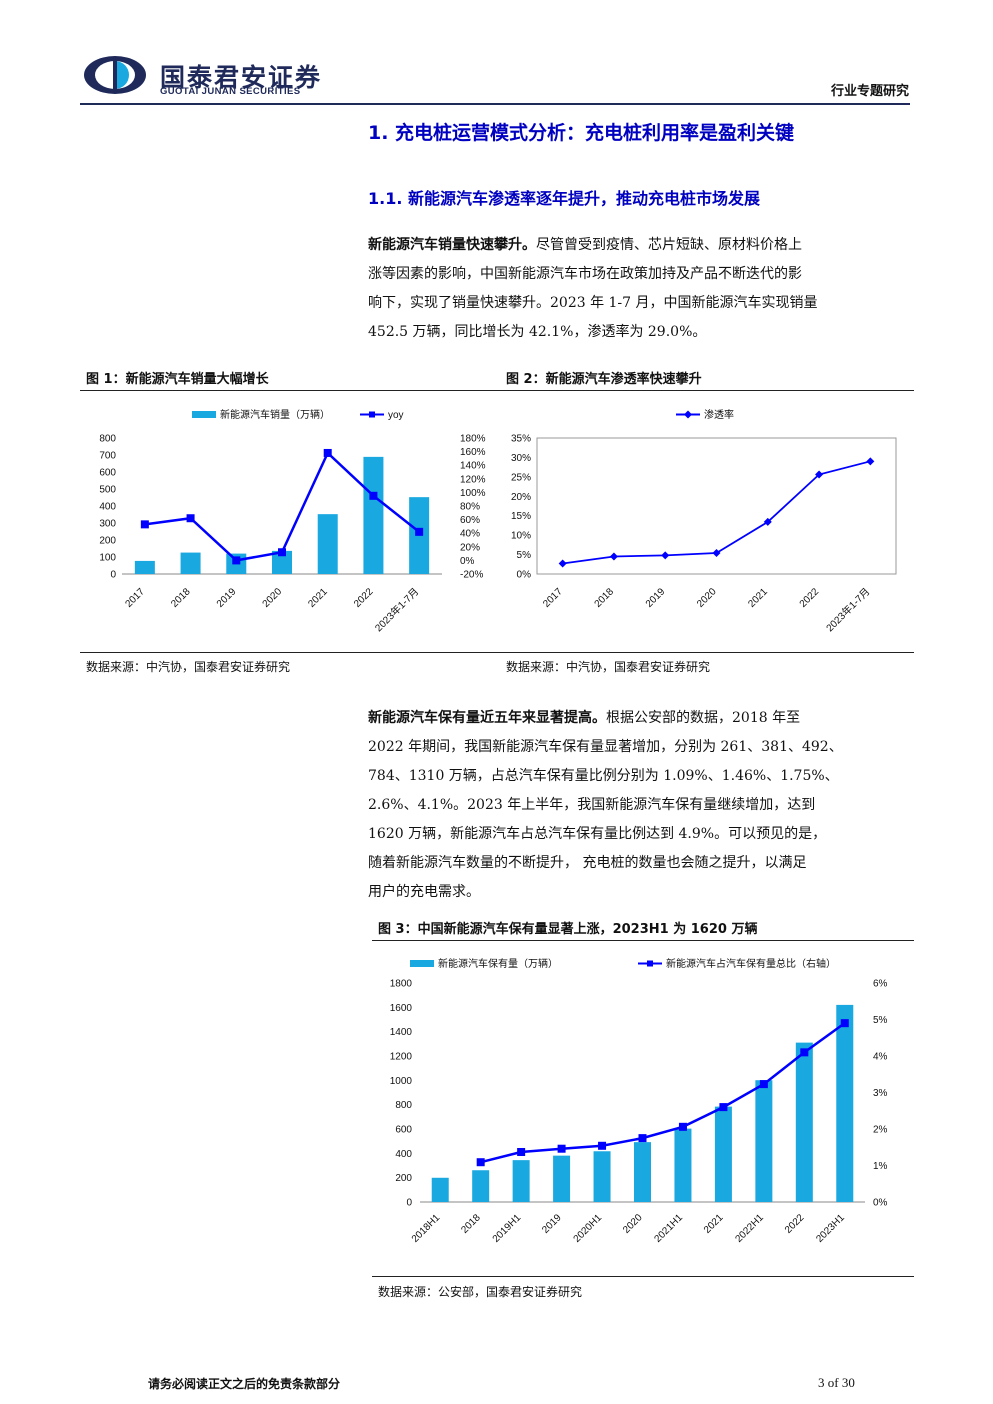 The width and height of the screenshot is (993, 1404). What do you see at coordinates (275, 414) in the screenshot?
I see `legend-label: 新能源汽车销量（万辆）` at bounding box center [275, 414].